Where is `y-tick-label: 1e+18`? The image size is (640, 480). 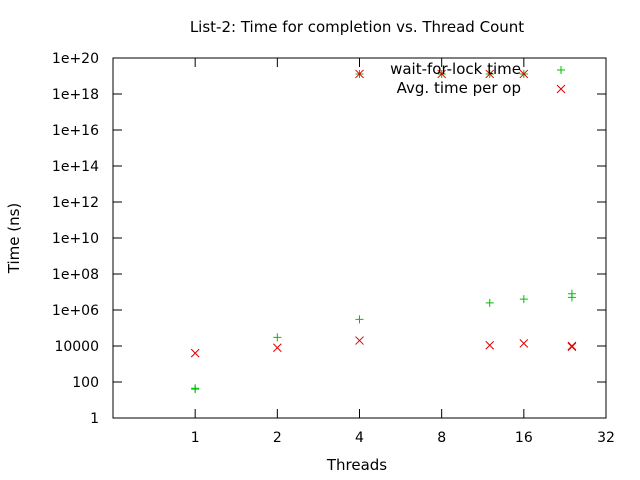 y-tick-label: 1e+18 is located at coordinates (75, 95).